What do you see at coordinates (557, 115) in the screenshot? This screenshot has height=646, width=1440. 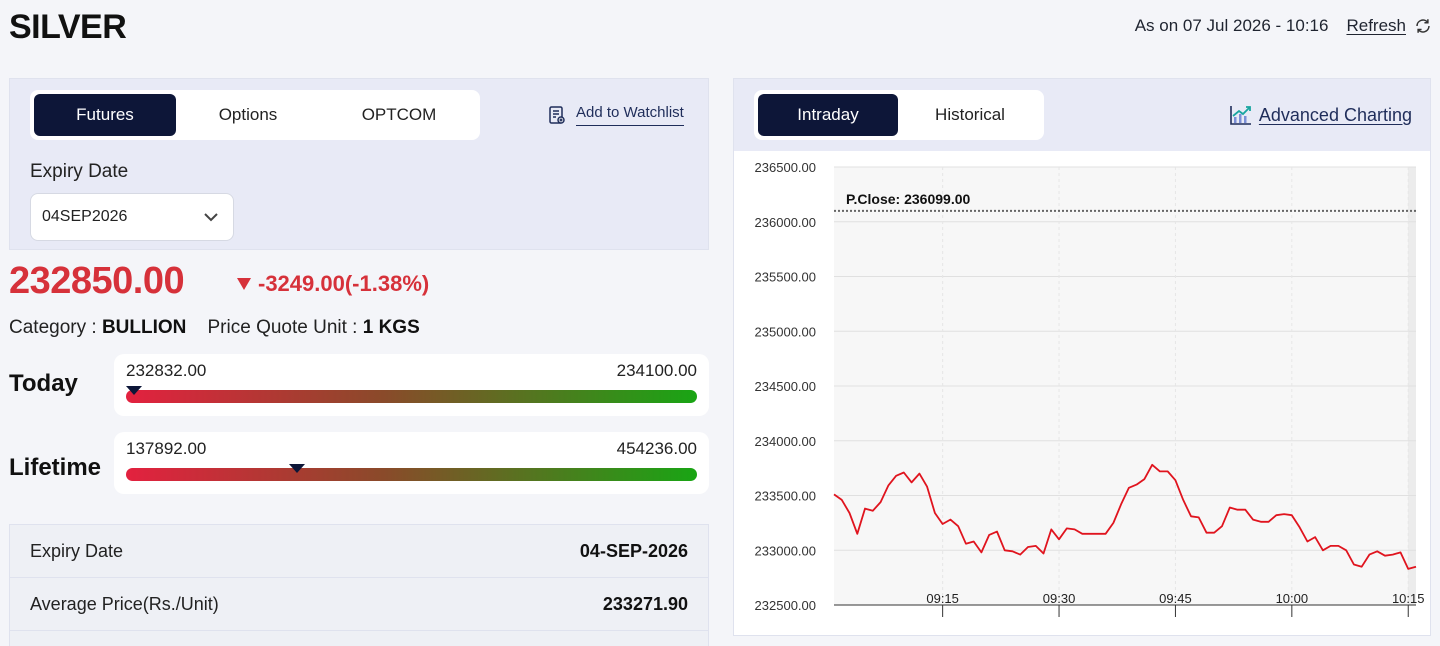 I see `watchlist-icon` at bounding box center [557, 115].